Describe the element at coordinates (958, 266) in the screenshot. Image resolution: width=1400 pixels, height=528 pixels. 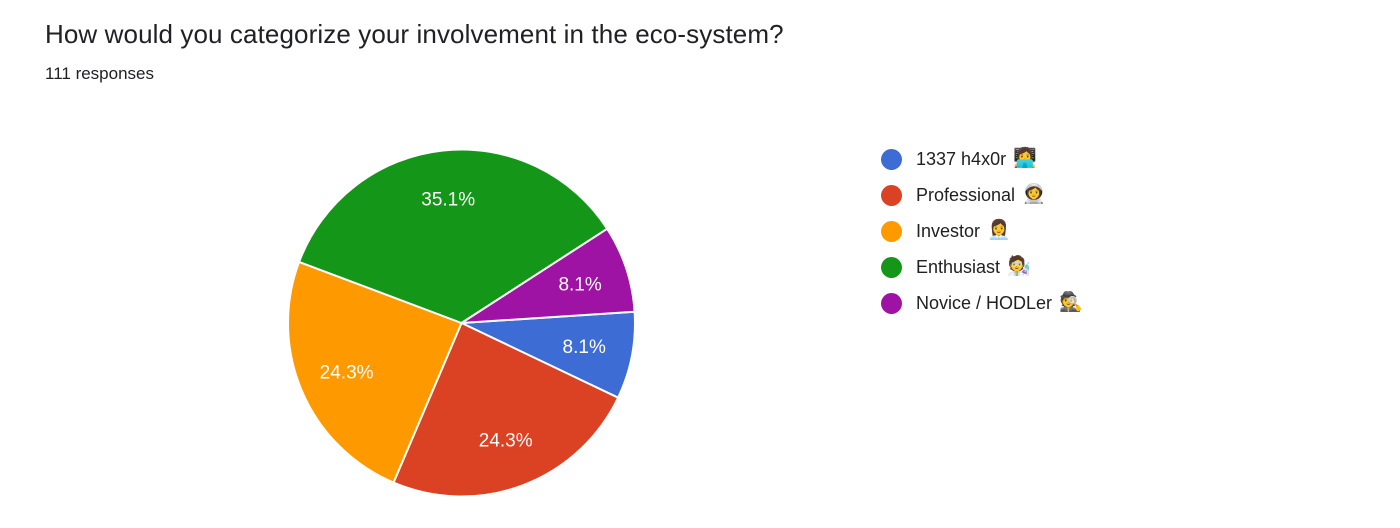
I see `legend-label: Enthusiast` at that location.